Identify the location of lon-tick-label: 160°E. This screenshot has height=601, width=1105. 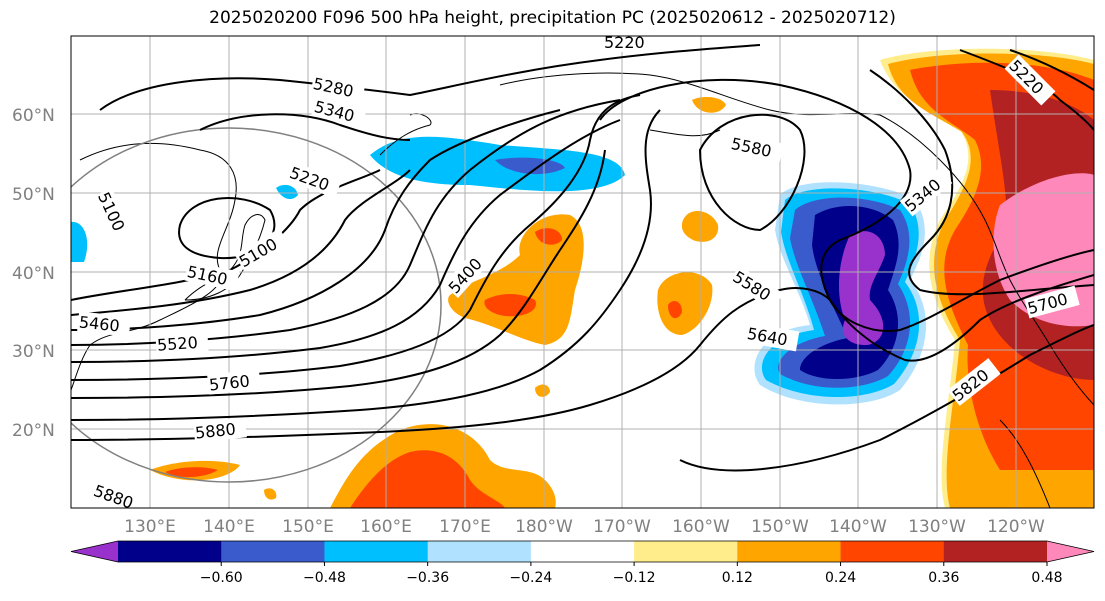
(386, 527).